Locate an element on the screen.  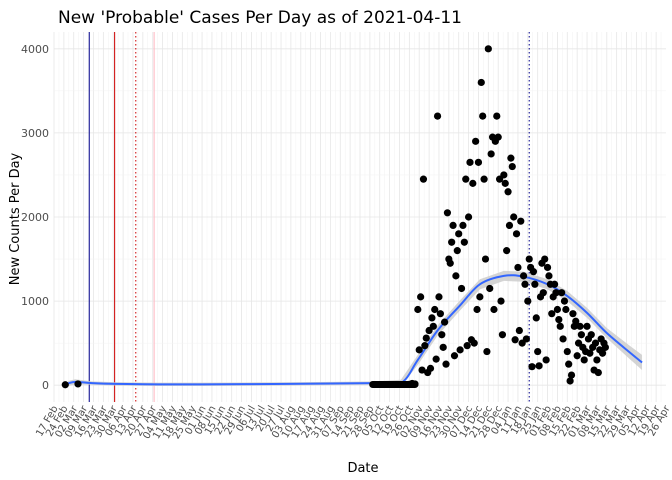
y-tick-label: 1000 is located at coordinates (35, 301).